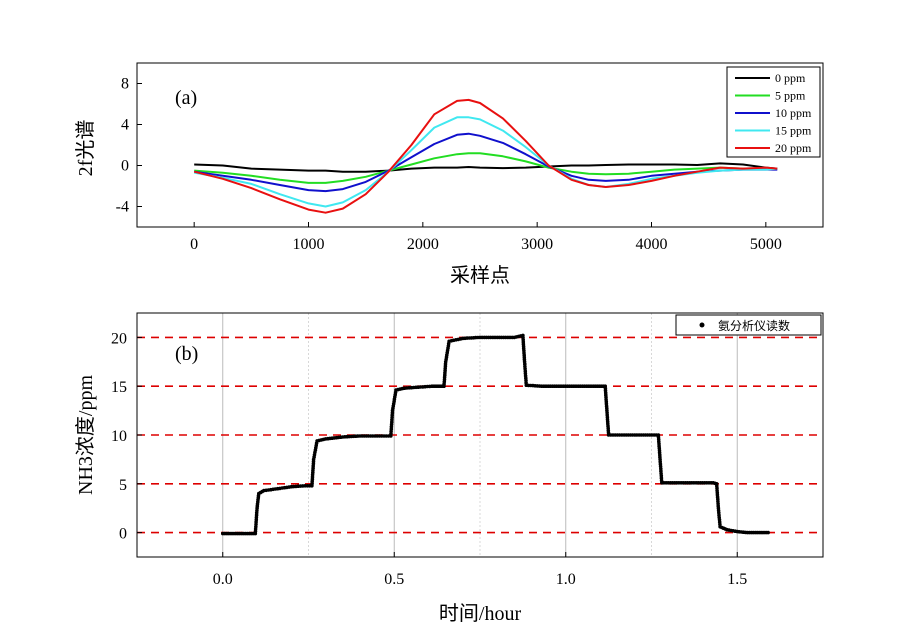 This screenshot has width=914, height=643. What do you see at coordinates (768, 532) in the screenshot?
I see `data-point` at bounding box center [768, 532].